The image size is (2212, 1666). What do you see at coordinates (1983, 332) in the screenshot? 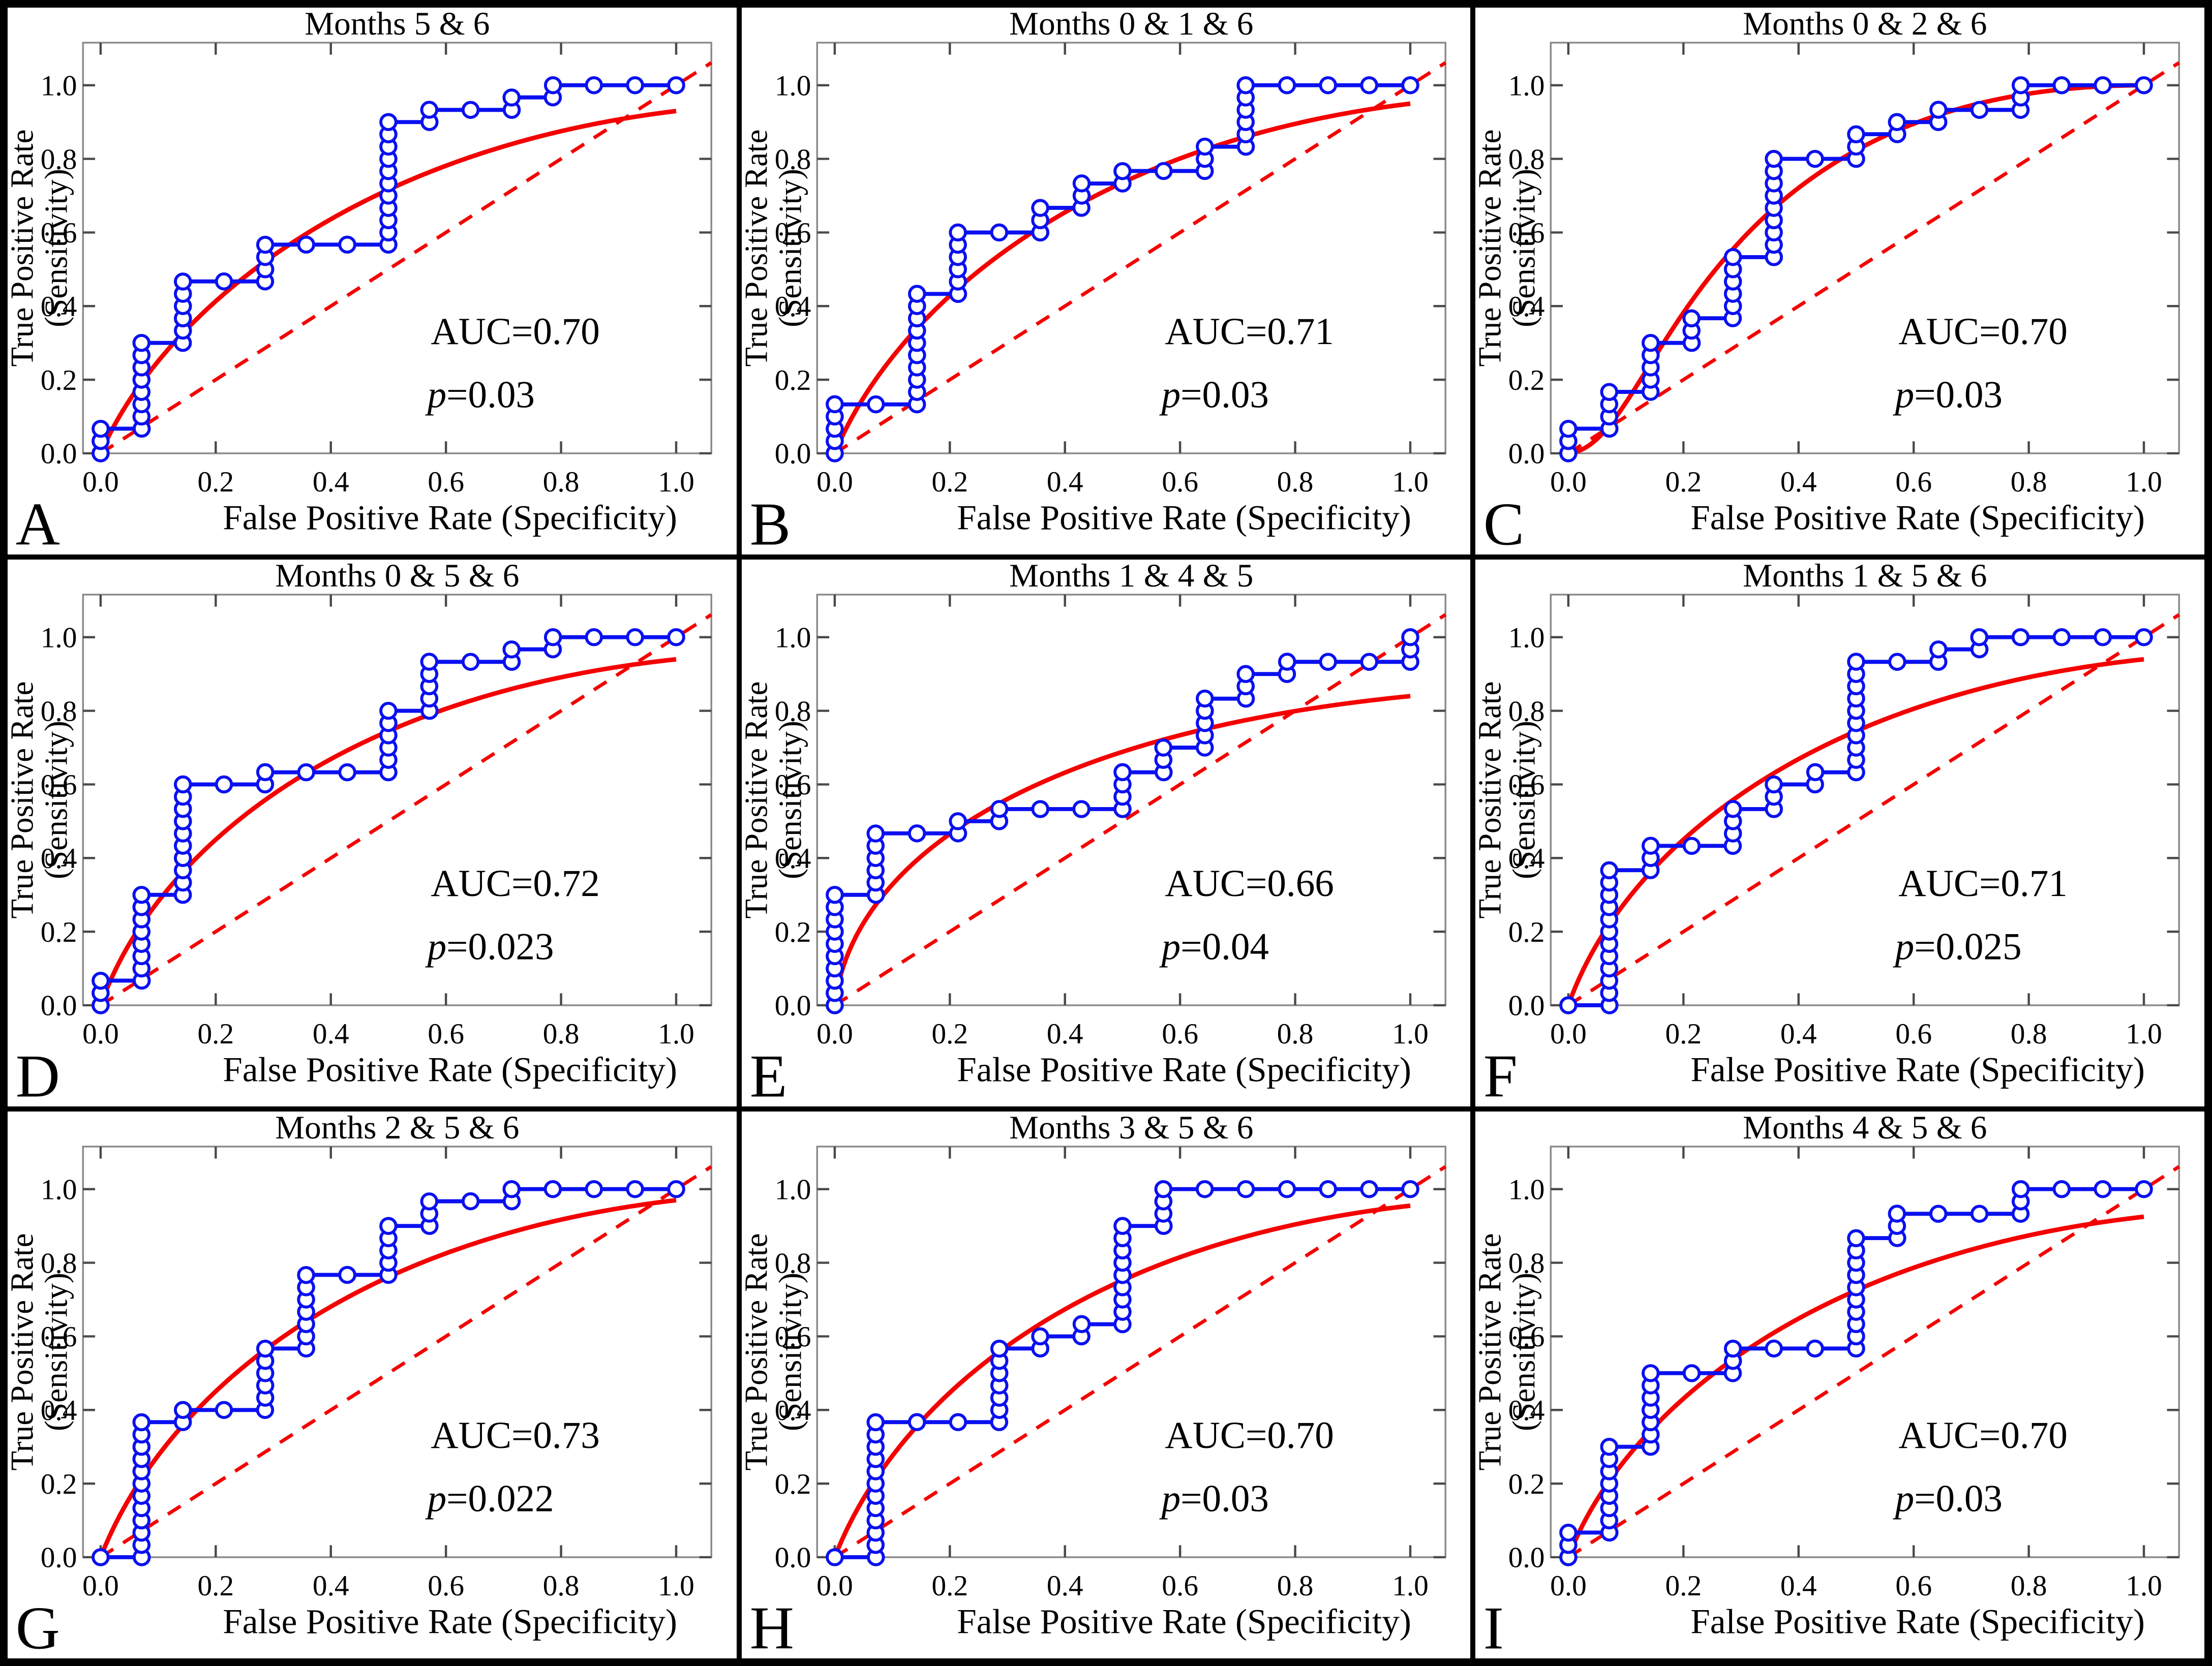
I see `auc-annotation: AUC=0.70` at bounding box center [1983, 332].